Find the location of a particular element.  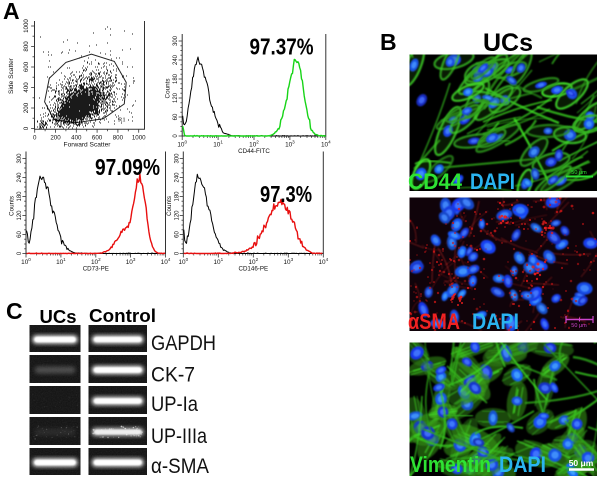

svg-text: CD44 is located at coordinates (435, 181).